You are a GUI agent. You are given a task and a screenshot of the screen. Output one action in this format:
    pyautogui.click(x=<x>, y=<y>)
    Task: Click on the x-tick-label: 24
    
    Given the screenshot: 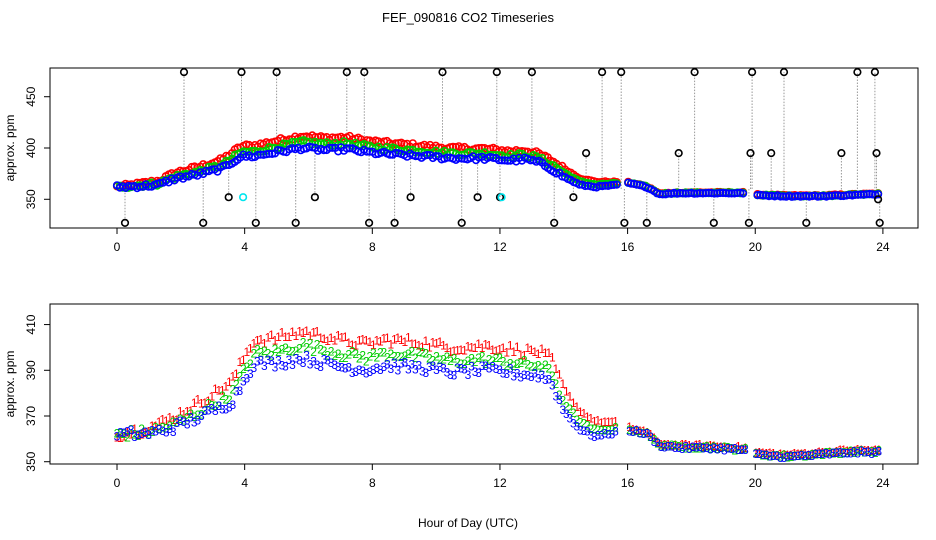 What is the action you would take?
    pyautogui.click(x=883, y=247)
    